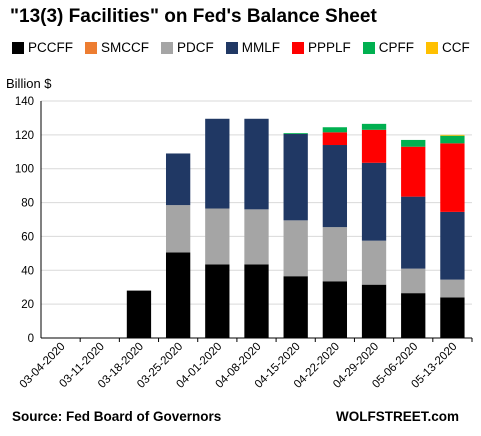  What do you see at coordinates (432, 47) in the screenshot?
I see `legend-swatch-ccf` at bounding box center [432, 47].